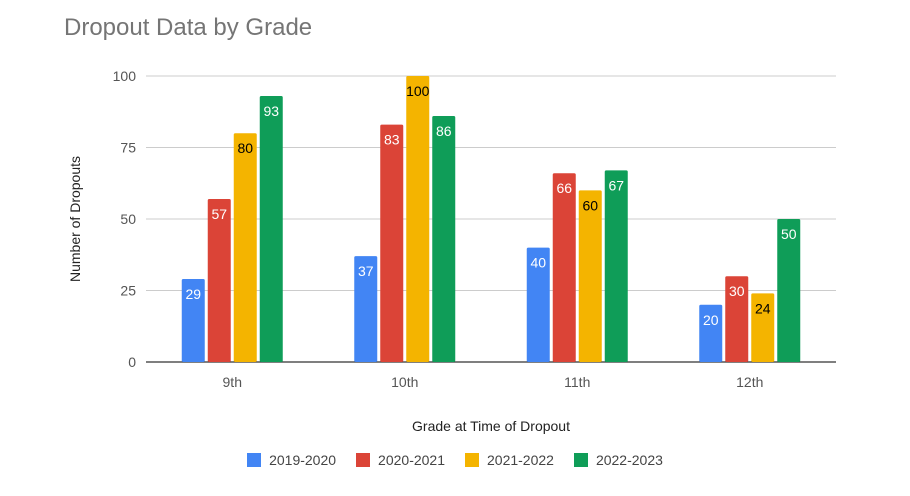 Image resolution: width=910 pixels, height=496 pixels. Describe the element at coordinates (520, 460) in the screenshot. I see `legend-label: 2021-2022` at that location.